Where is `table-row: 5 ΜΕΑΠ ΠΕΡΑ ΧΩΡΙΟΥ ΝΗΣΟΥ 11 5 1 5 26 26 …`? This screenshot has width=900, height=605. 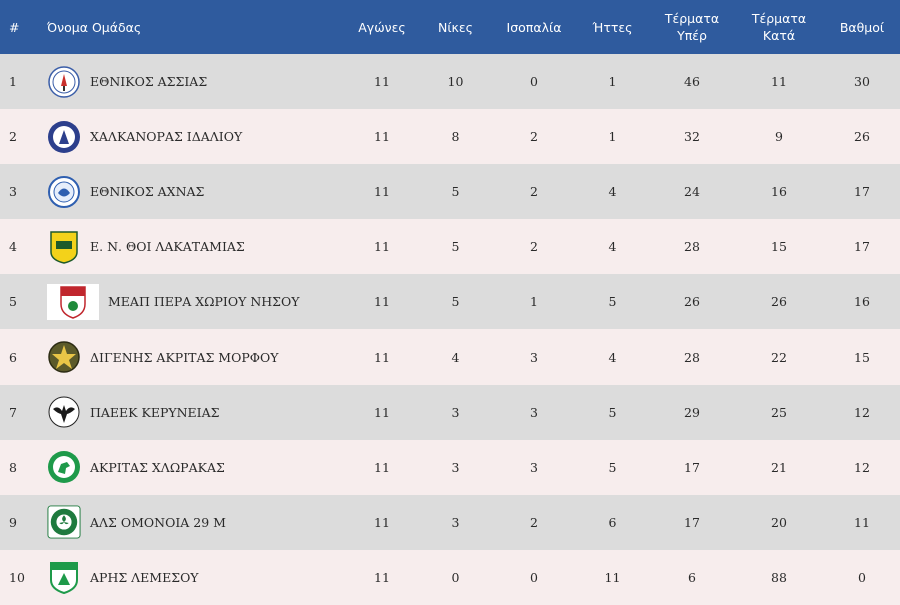 table-row: 5 ΜΕΑΠ ΠΕΡΑ ΧΩΡΙΟΥ ΝΗΣΟΥ 11 5 1 5 26 26 … is located at coordinates (450, 302).